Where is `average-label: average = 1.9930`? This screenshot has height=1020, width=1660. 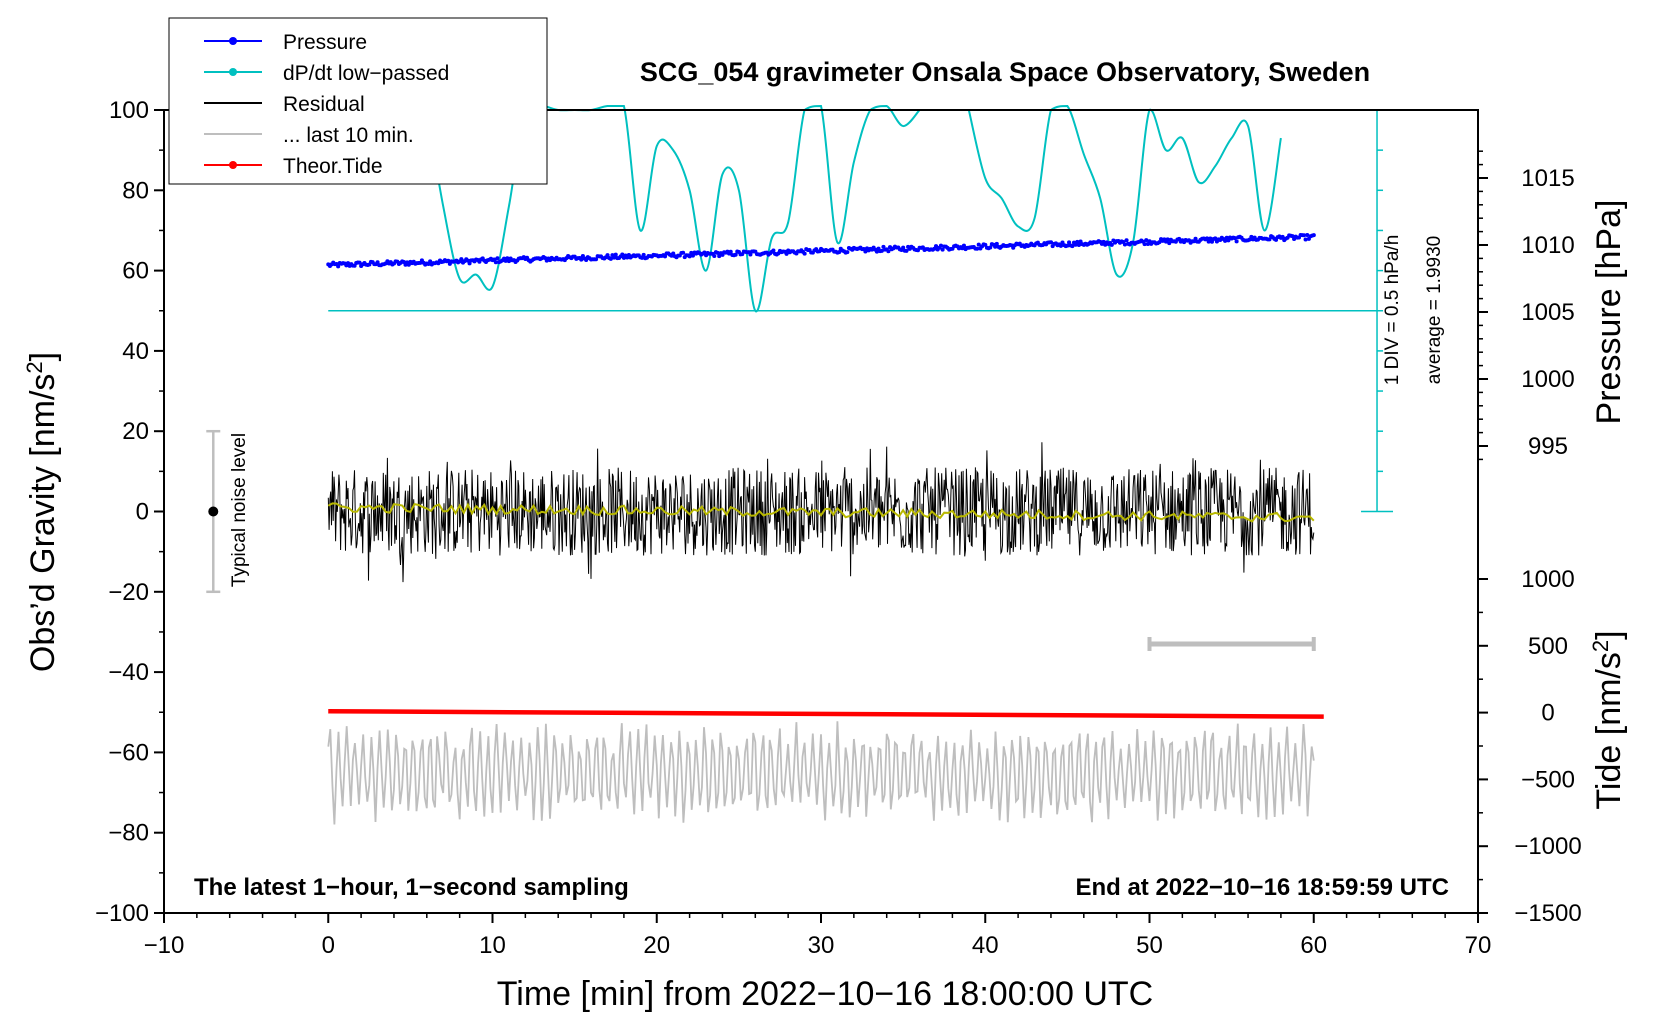
average-label: average = 1.9930 is located at coordinates (1434, 310).